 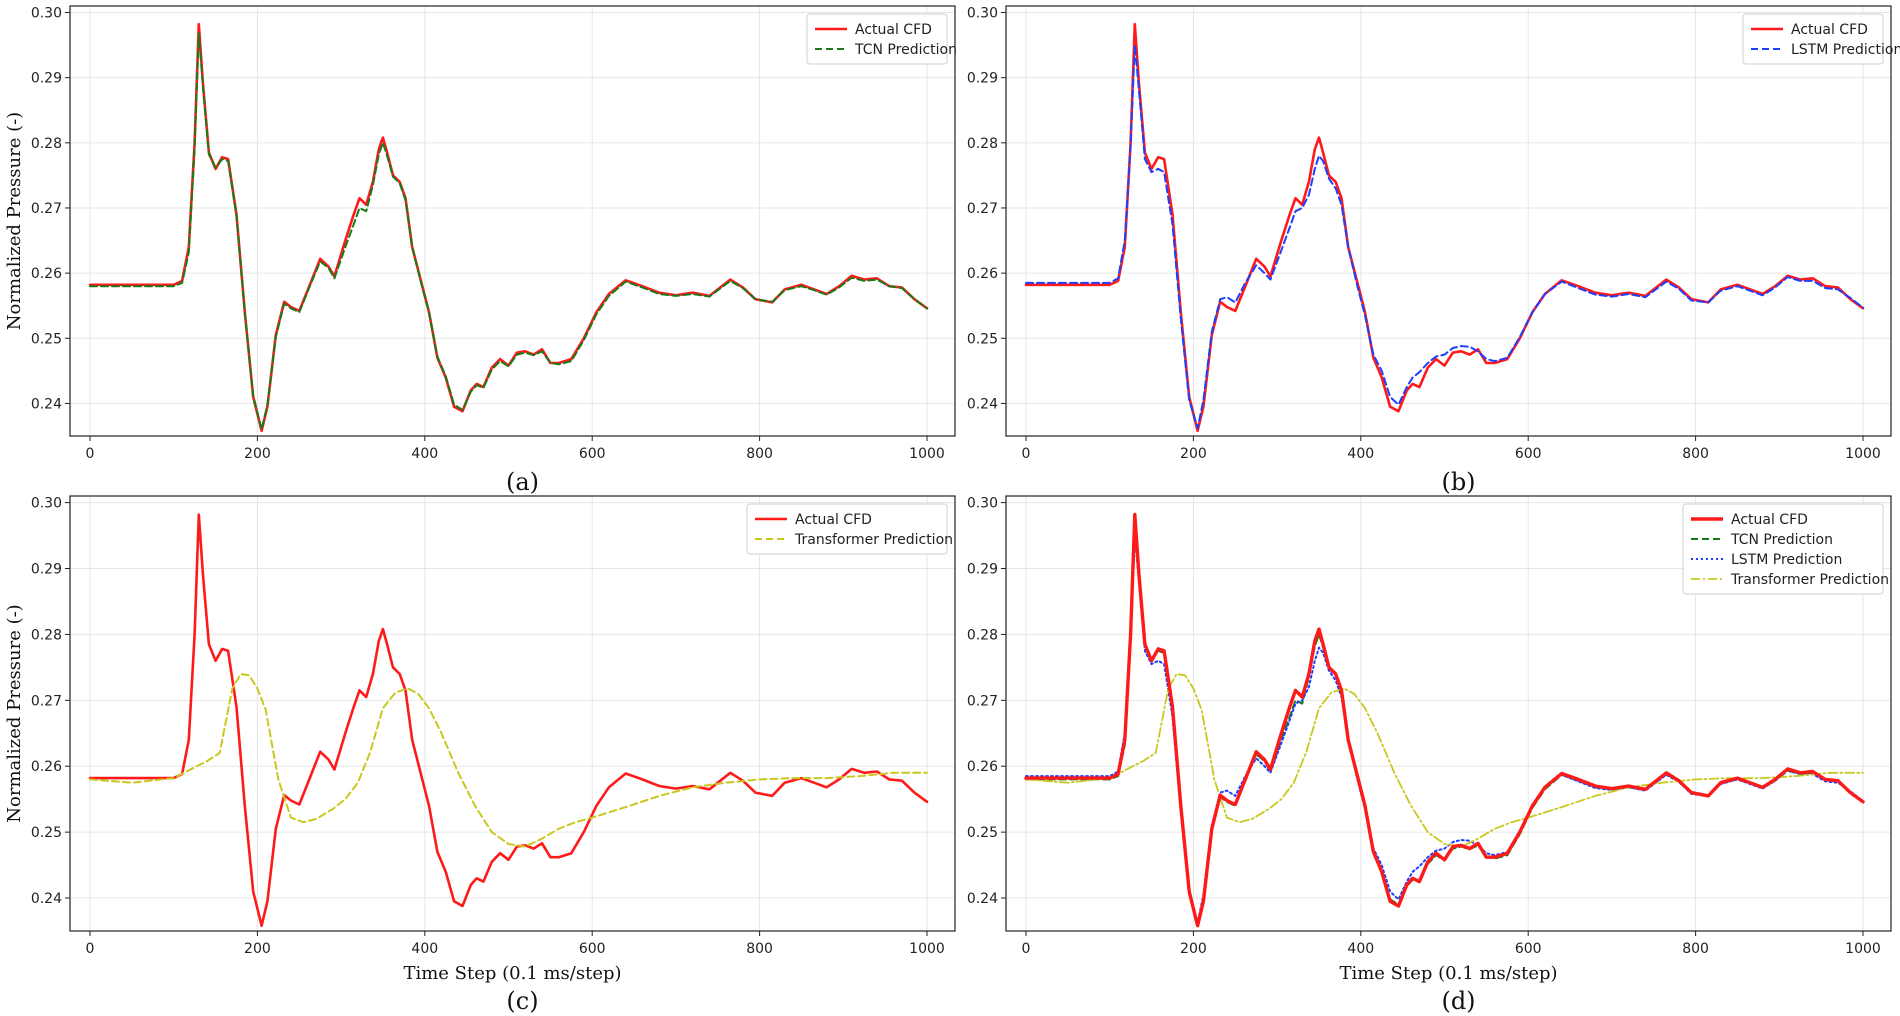 What do you see at coordinates (522, 482) in the screenshot?
I see `panel-label: (a)` at bounding box center [522, 482].